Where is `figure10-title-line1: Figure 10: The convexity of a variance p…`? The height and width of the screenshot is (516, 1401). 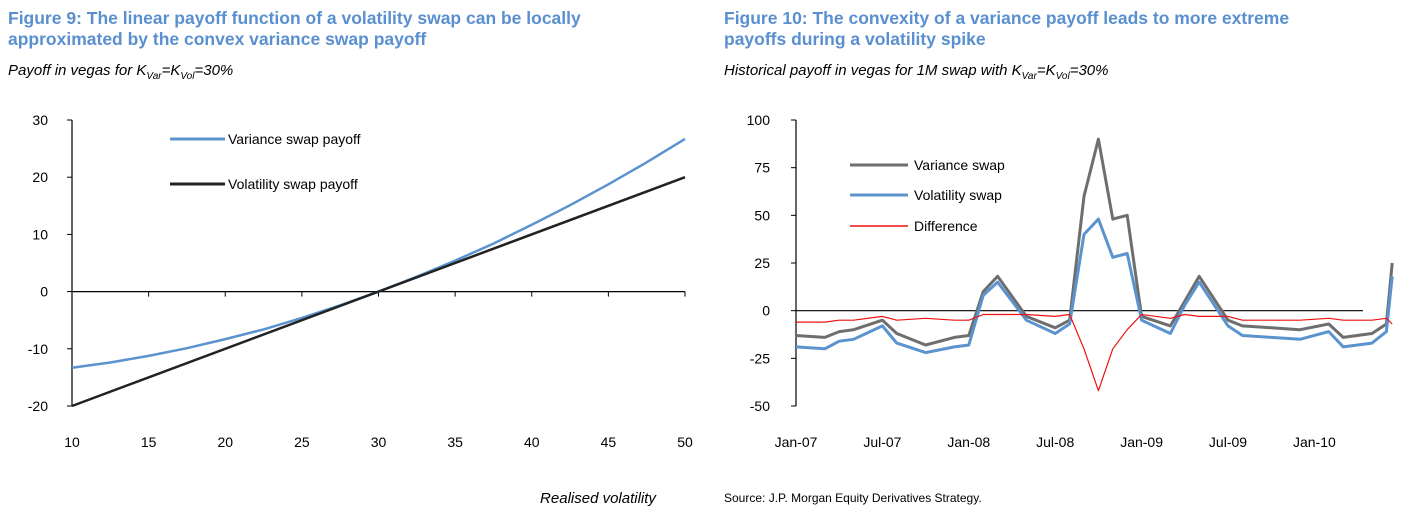 figure10-title-line1: Figure 10: The convexity of a variance p… is located at coordinates (1007, 18).